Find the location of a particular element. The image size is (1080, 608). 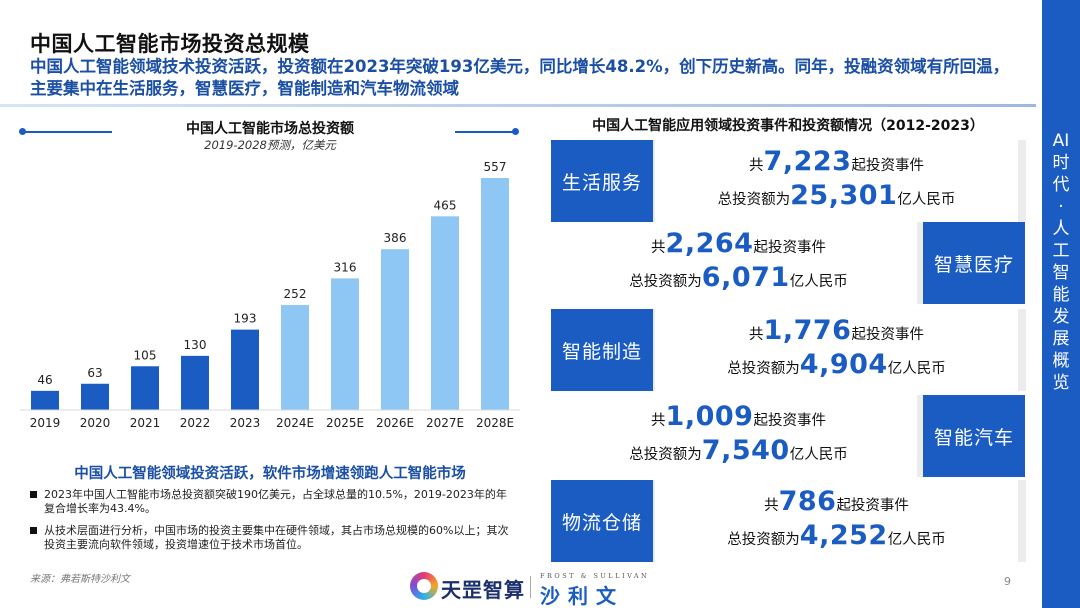

tick-label: 2020 is located at coordinates (95, 423).